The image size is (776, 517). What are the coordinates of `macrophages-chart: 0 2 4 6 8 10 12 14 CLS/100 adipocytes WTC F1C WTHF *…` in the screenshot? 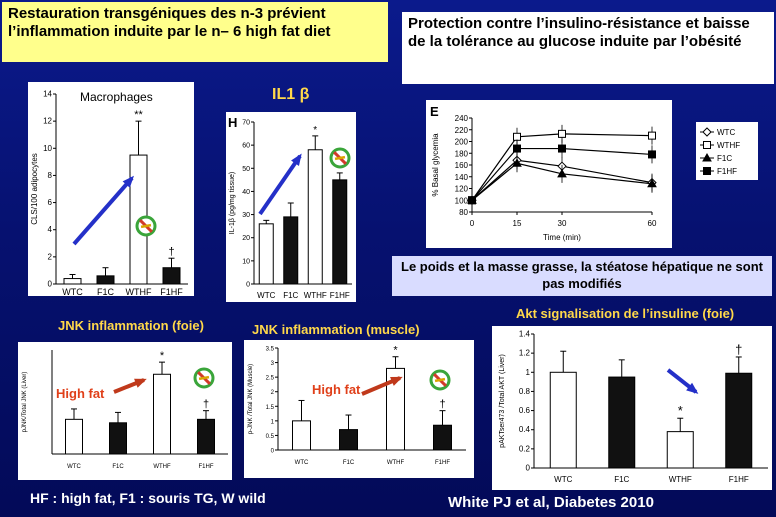 It's located at (109, 193).